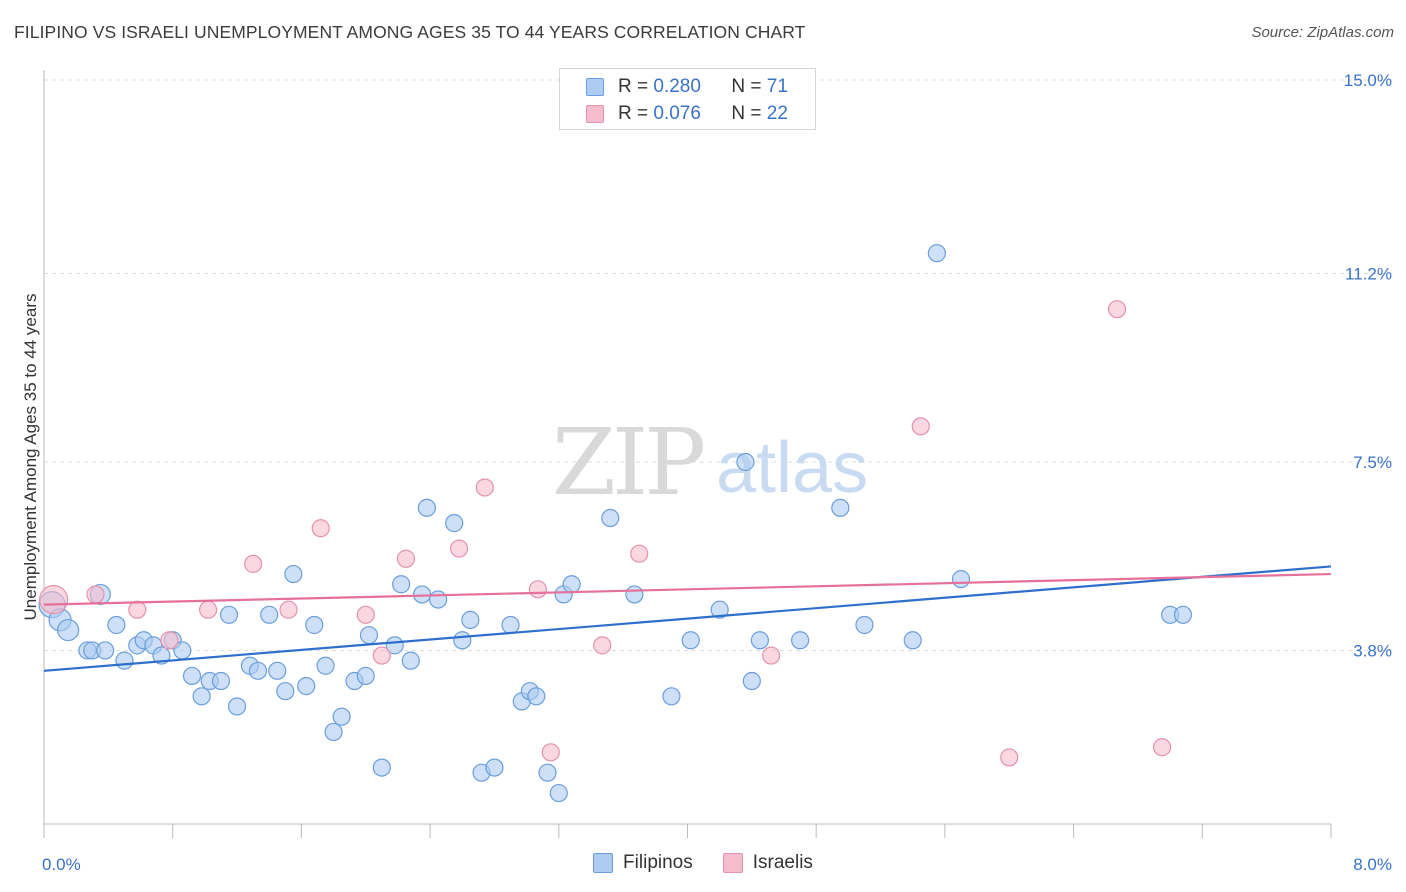 The width and height of the screenshot is (1406, 892). What do you see at coordinates (1372, 864) in the screenshot?
I see `x-tick-label: 8.0%` at bounding box center [1372, 864].